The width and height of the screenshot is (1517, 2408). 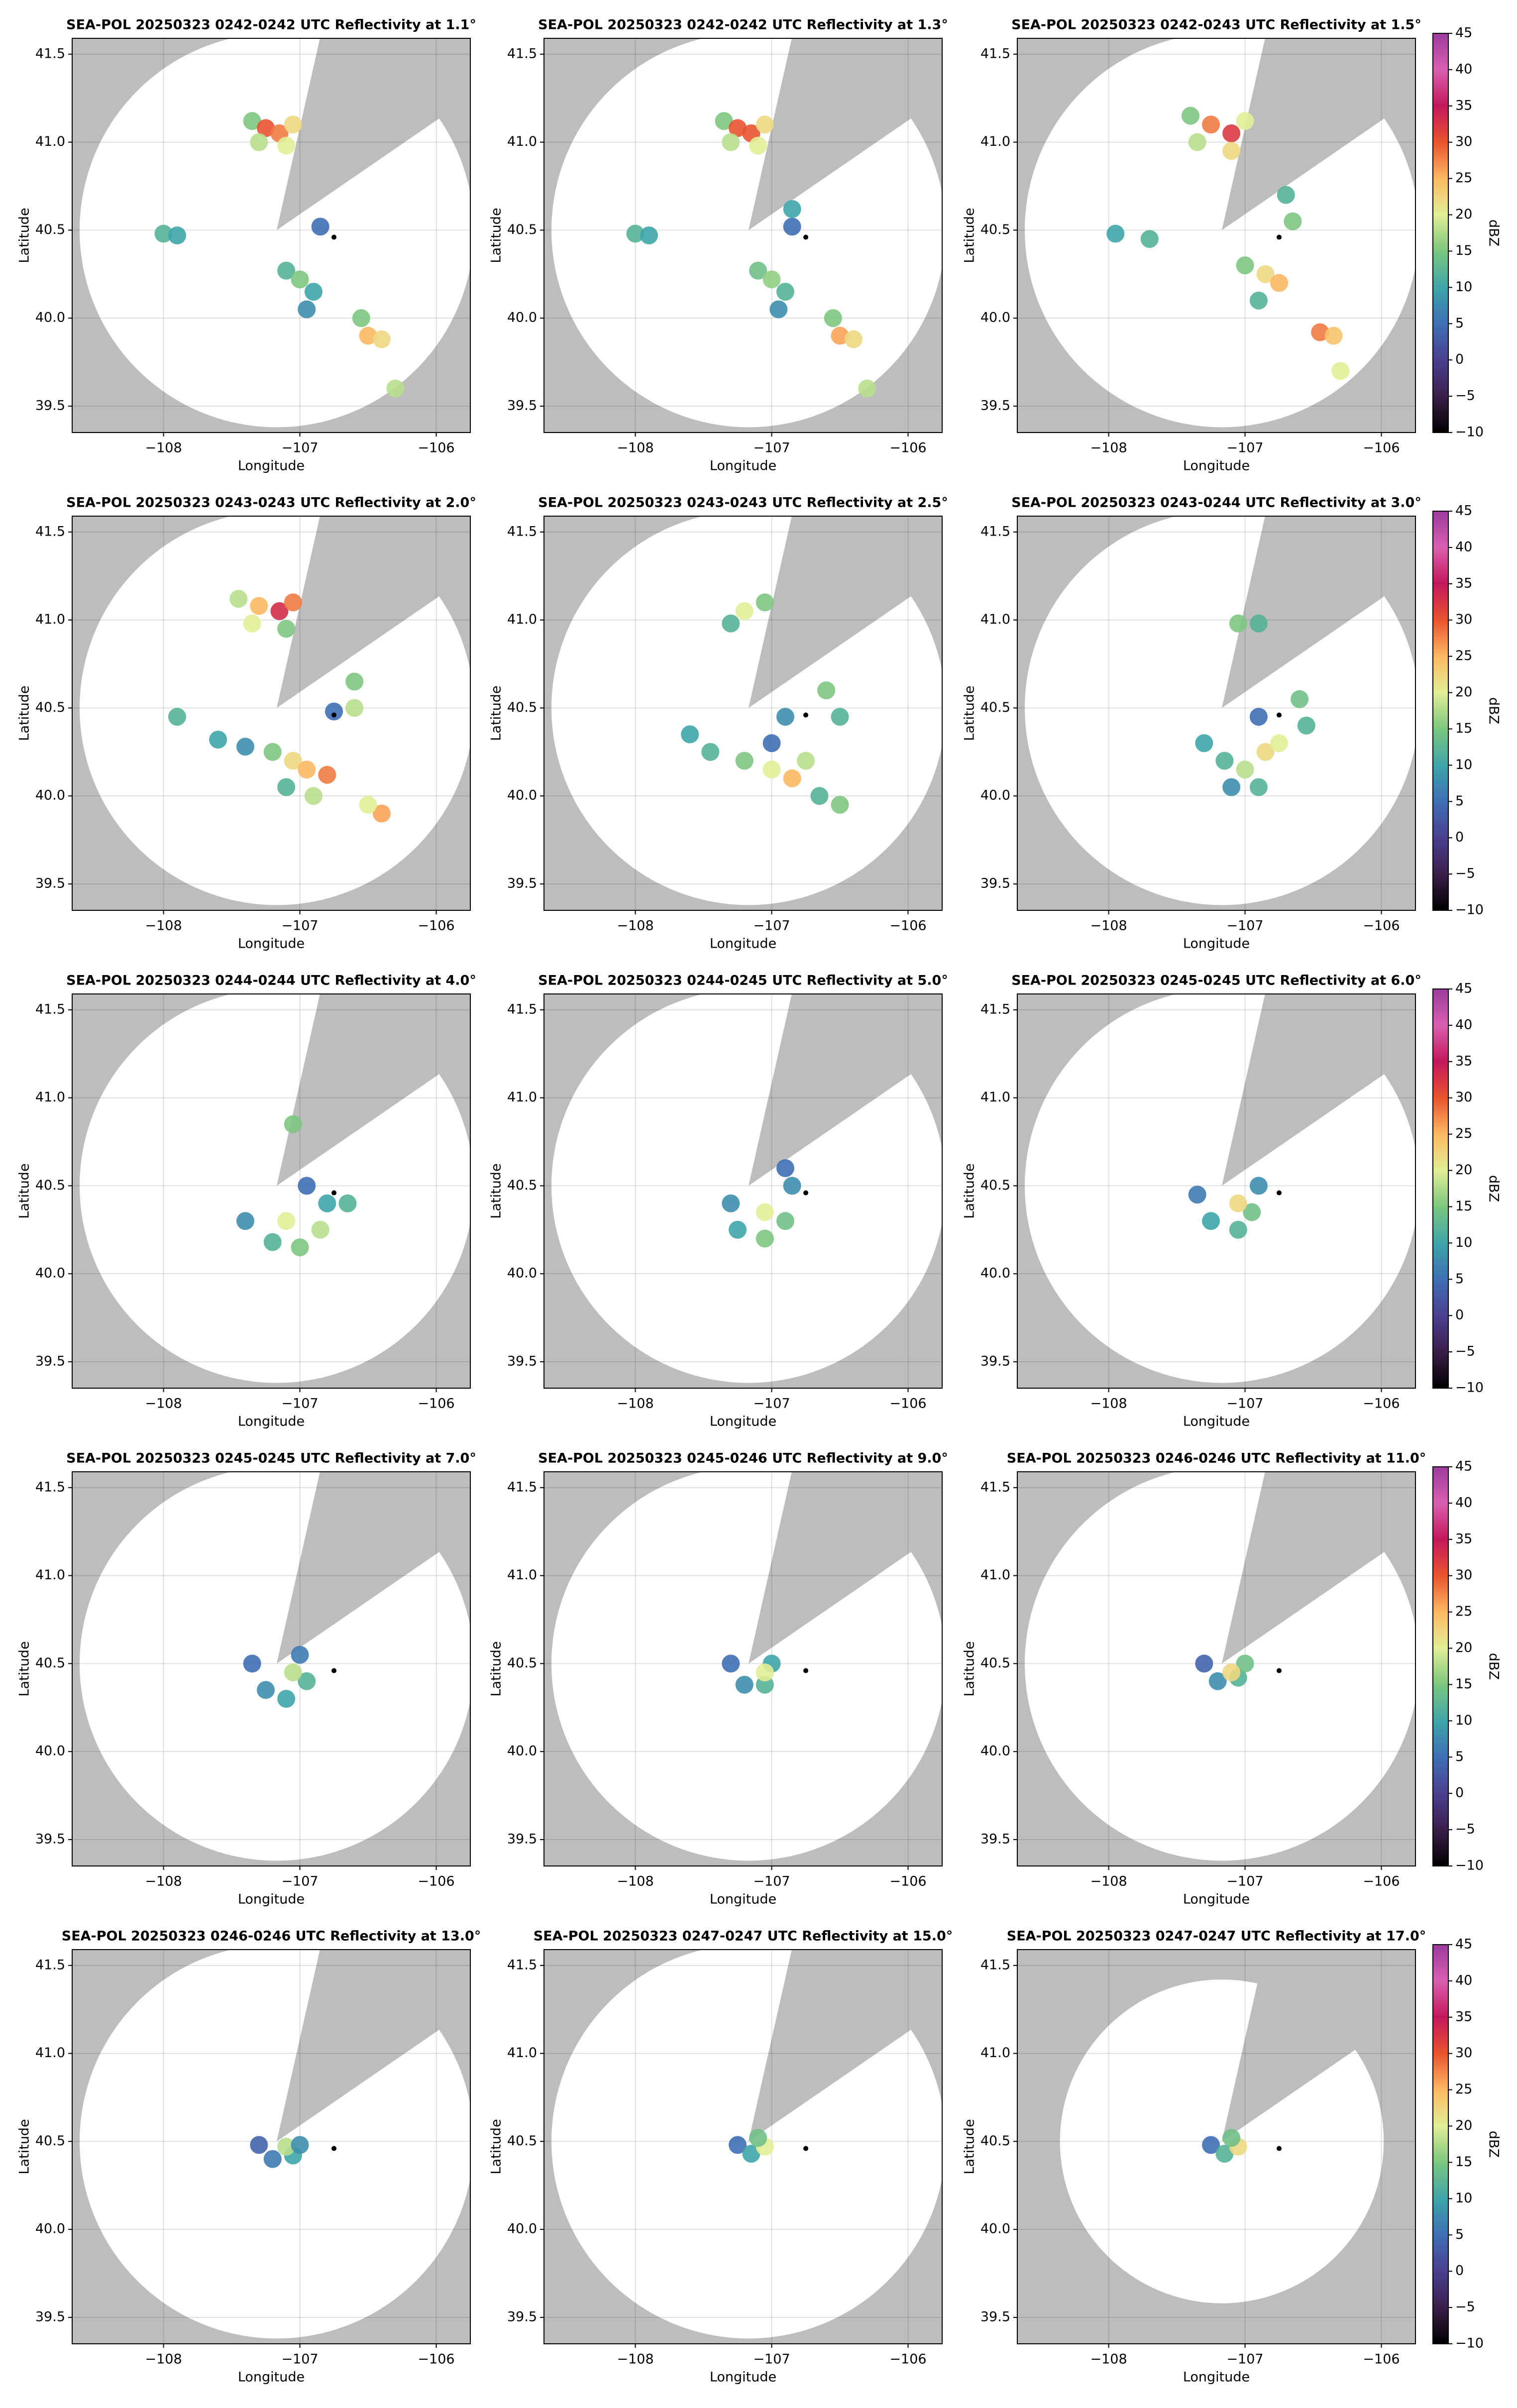 I want to click on colorbar-tick-label: −5, so click(x=1465, y=873).